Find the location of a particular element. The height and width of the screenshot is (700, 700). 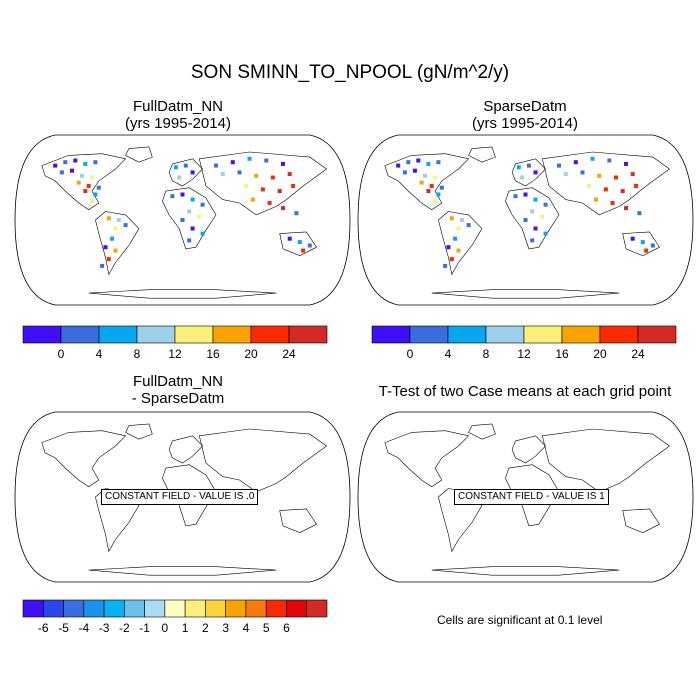

constant-field-label-ttest: CONSTANT FIELD - VALUE IS 1 is located at coordinates (531, 497).